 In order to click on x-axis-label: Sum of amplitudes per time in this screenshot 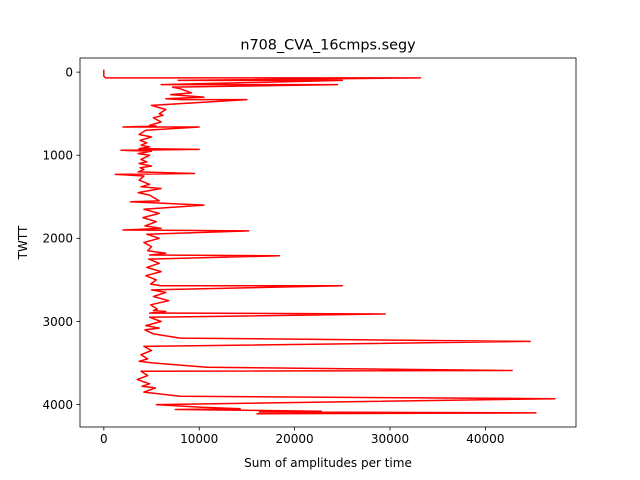, I will do `click(328, 463)`.